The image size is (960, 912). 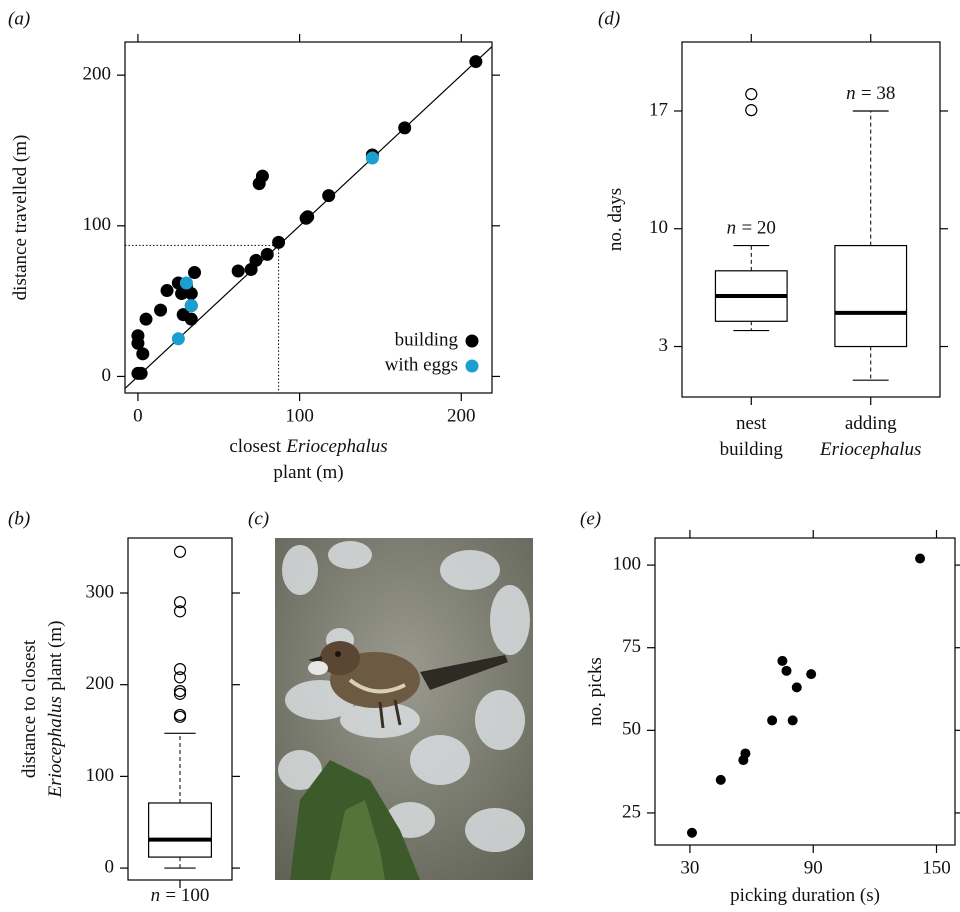 I want to click on sample-size-label: n = 20, so click(x=751, y=228).